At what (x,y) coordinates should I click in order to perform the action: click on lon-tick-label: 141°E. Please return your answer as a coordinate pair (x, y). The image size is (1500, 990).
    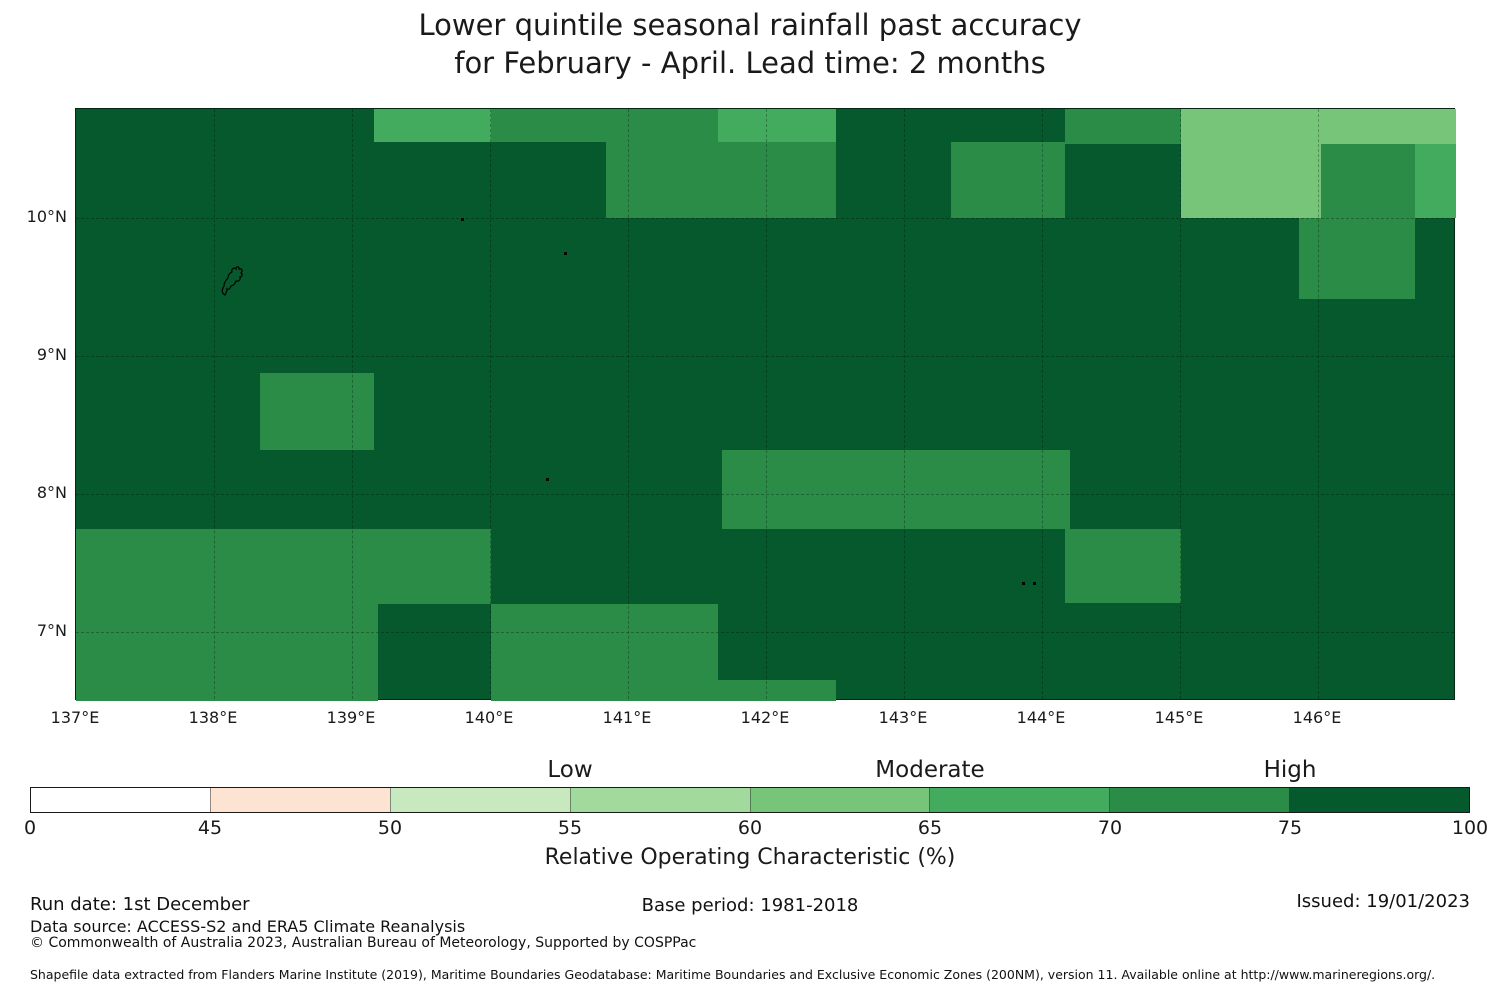
    Looking at the image, I should click on (627, 717).